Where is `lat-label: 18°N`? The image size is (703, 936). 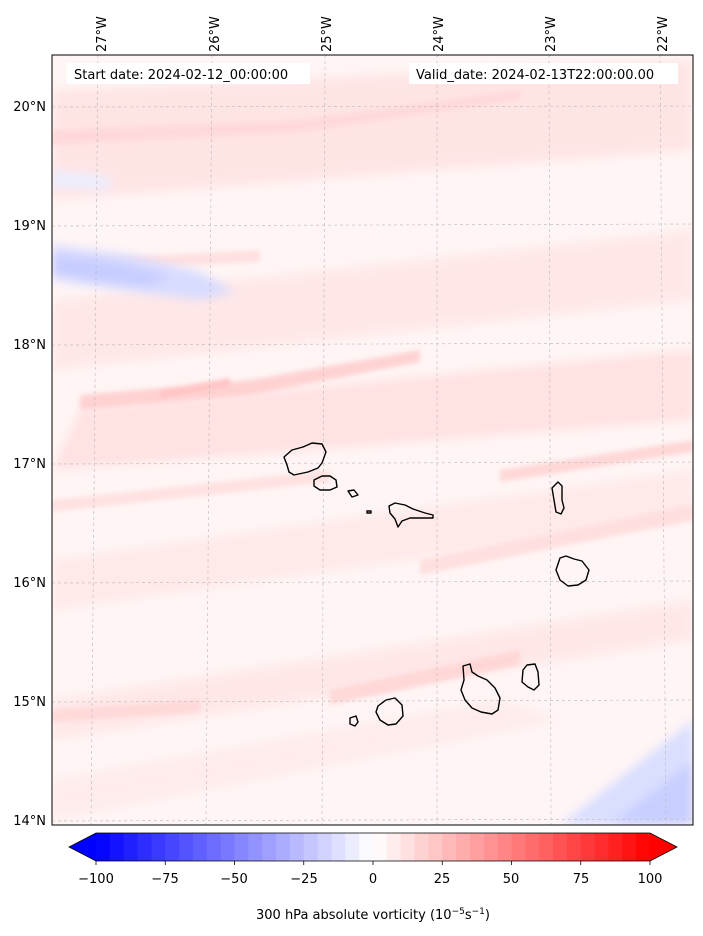
lat-label: 18°N is located at coordinates (29, 345).